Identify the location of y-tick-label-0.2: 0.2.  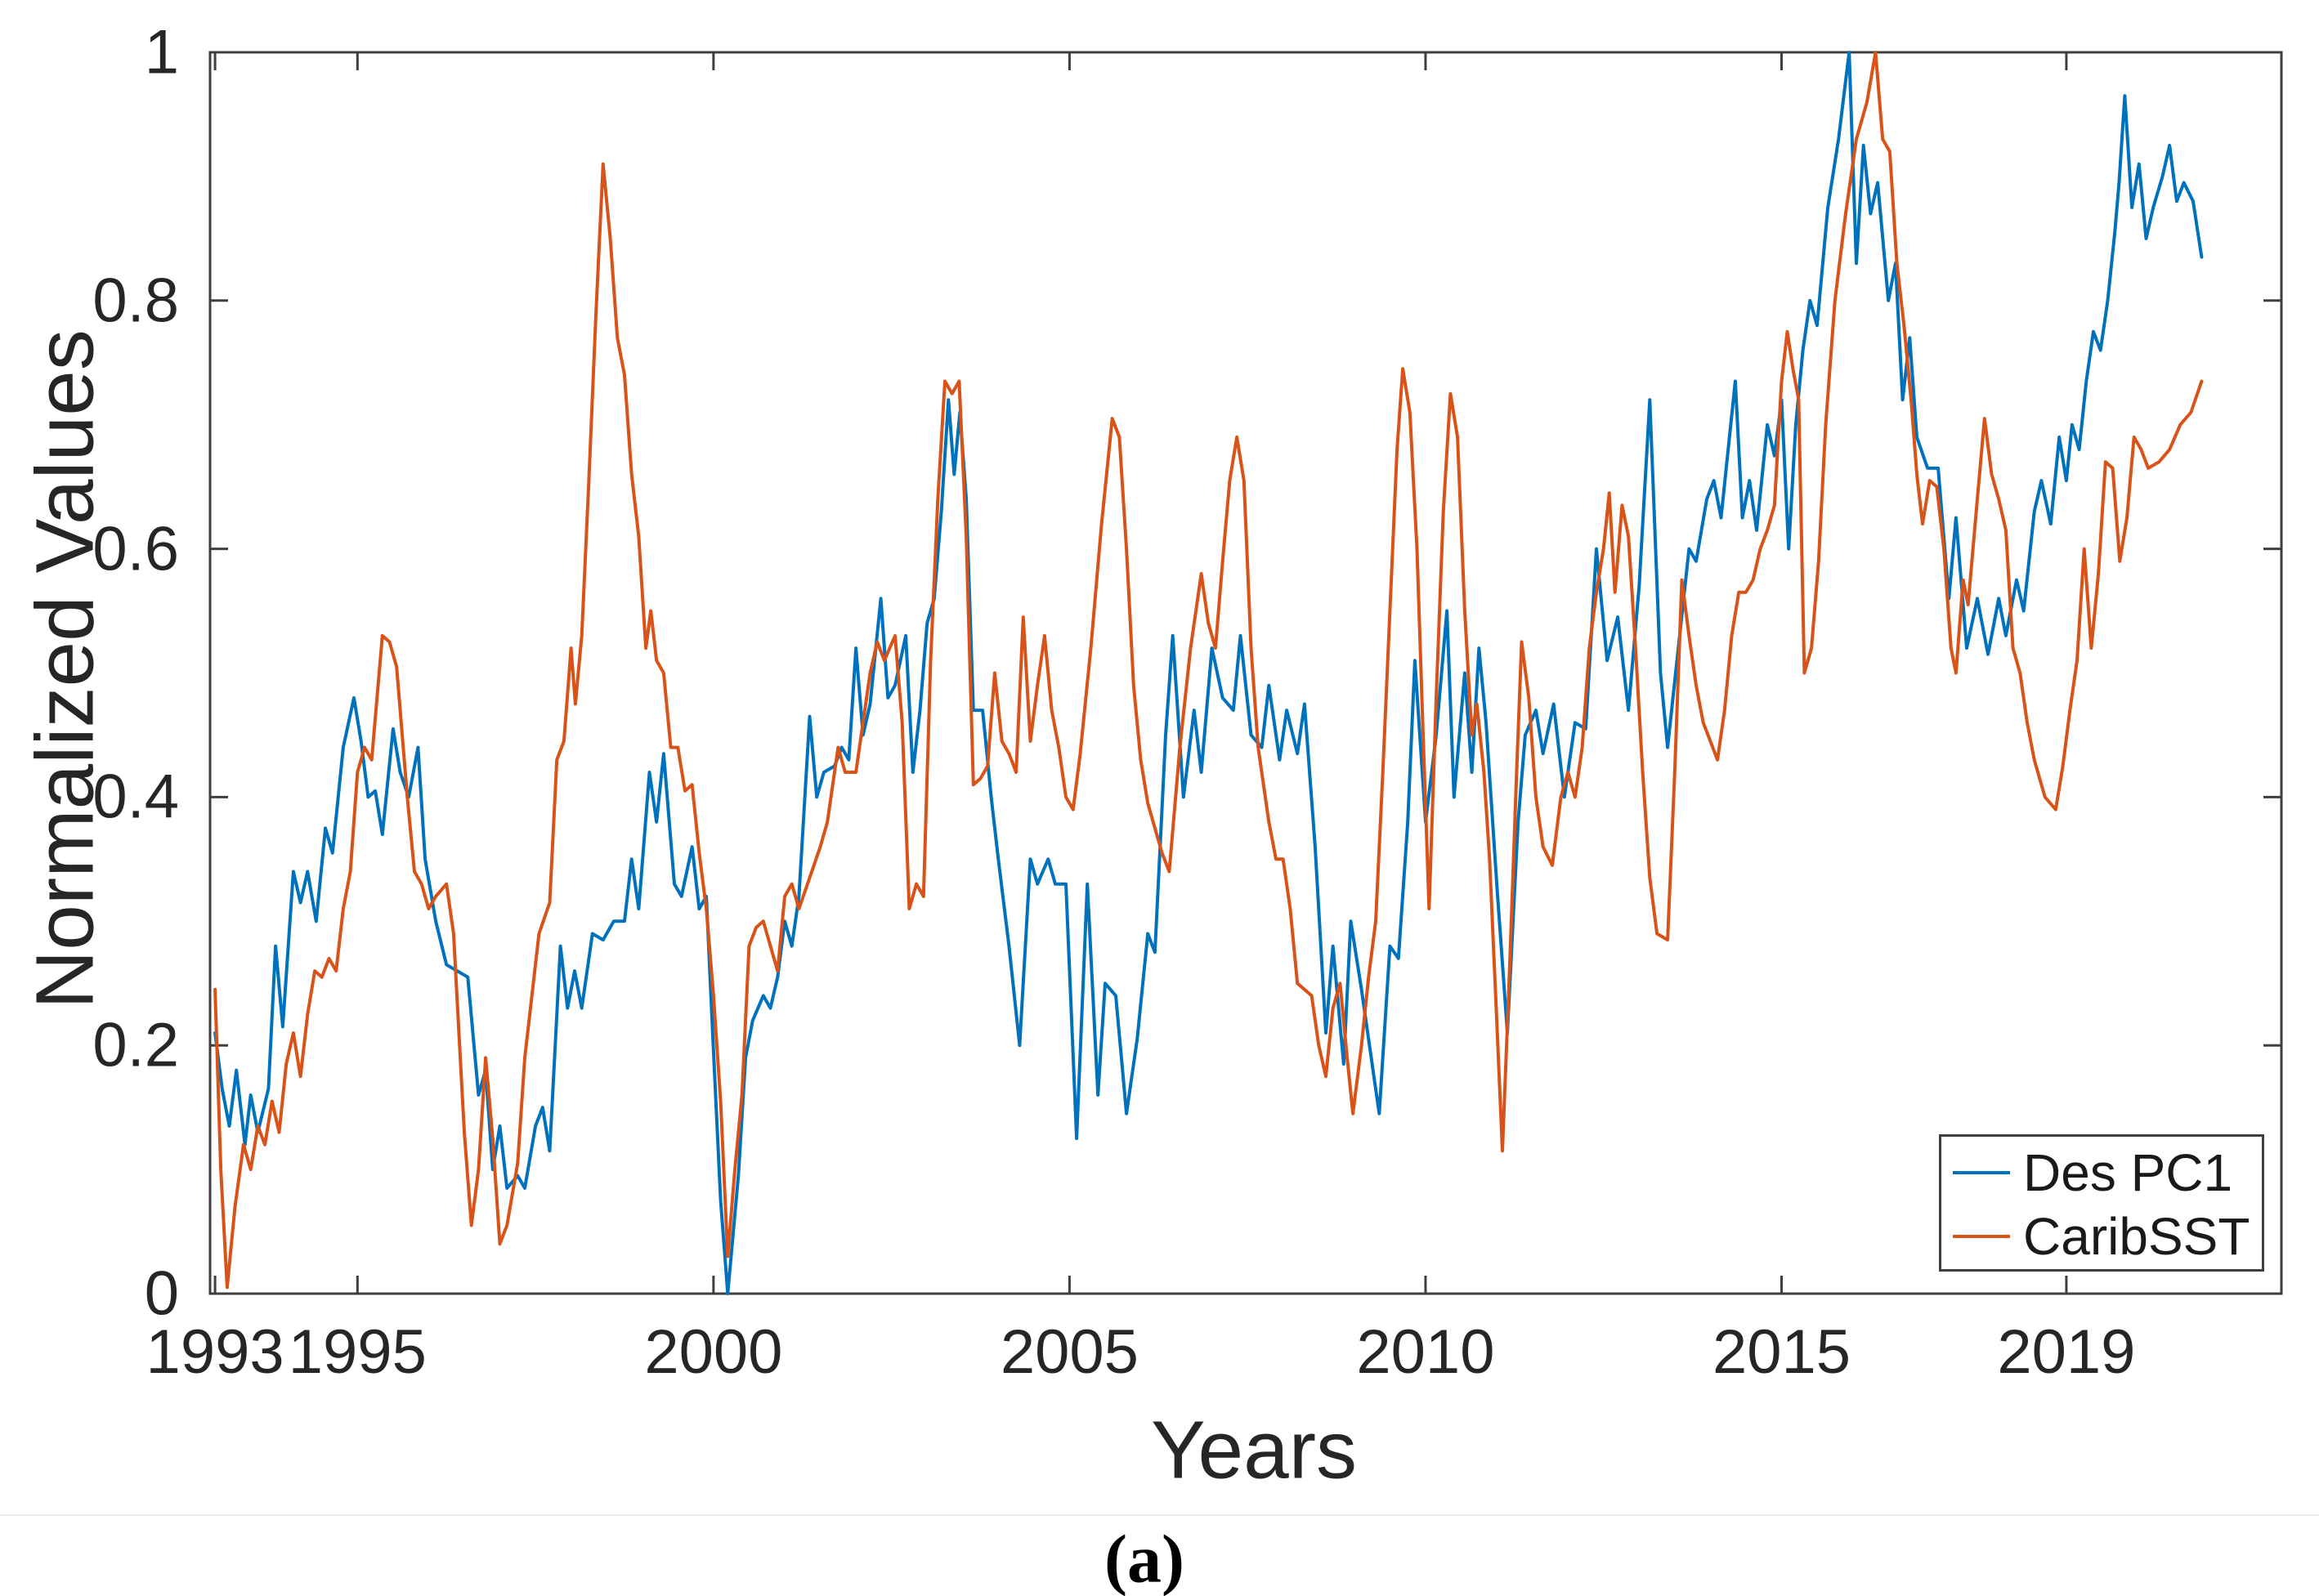
(135, 1045).